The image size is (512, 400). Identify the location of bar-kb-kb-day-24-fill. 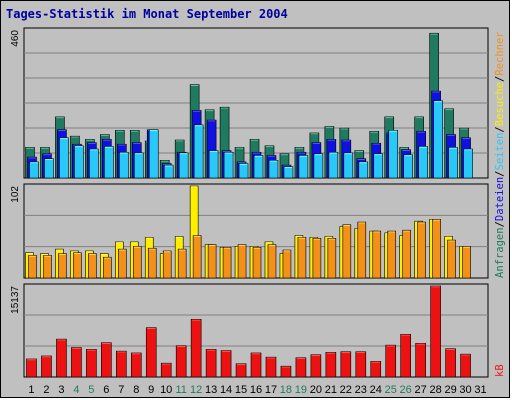
(376, 369).